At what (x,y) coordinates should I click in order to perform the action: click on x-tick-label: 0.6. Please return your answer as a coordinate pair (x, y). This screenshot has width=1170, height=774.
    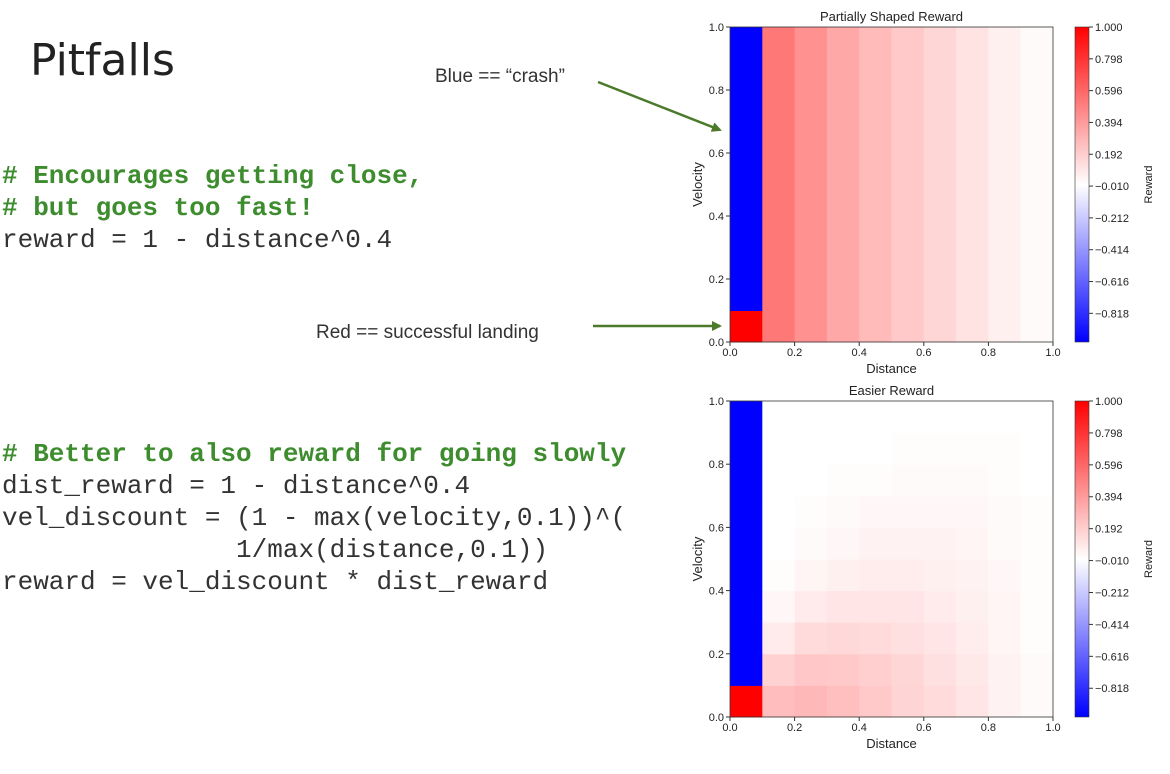
    Looking at the image, I should click on (923, 353).